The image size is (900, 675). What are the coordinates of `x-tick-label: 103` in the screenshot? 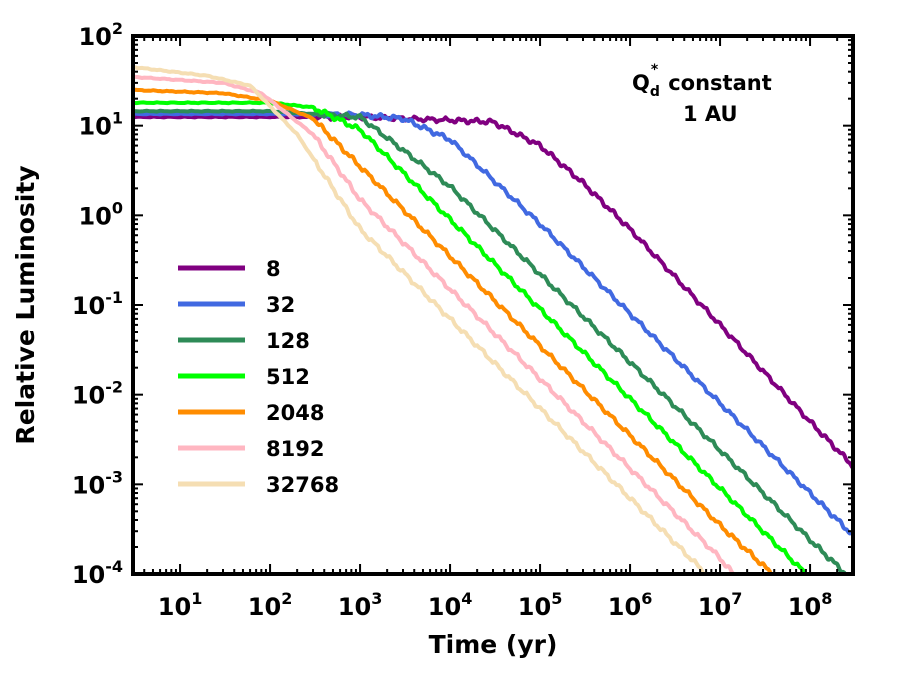 It's located at (360, 605).